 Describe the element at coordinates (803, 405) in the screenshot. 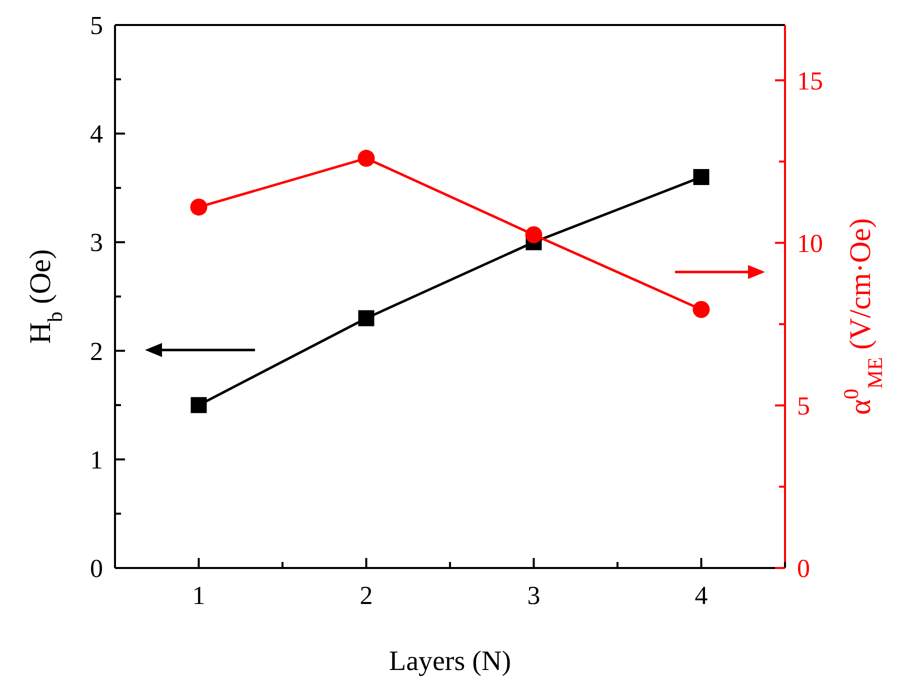

I see `y2-tick-label: 5` at that location.